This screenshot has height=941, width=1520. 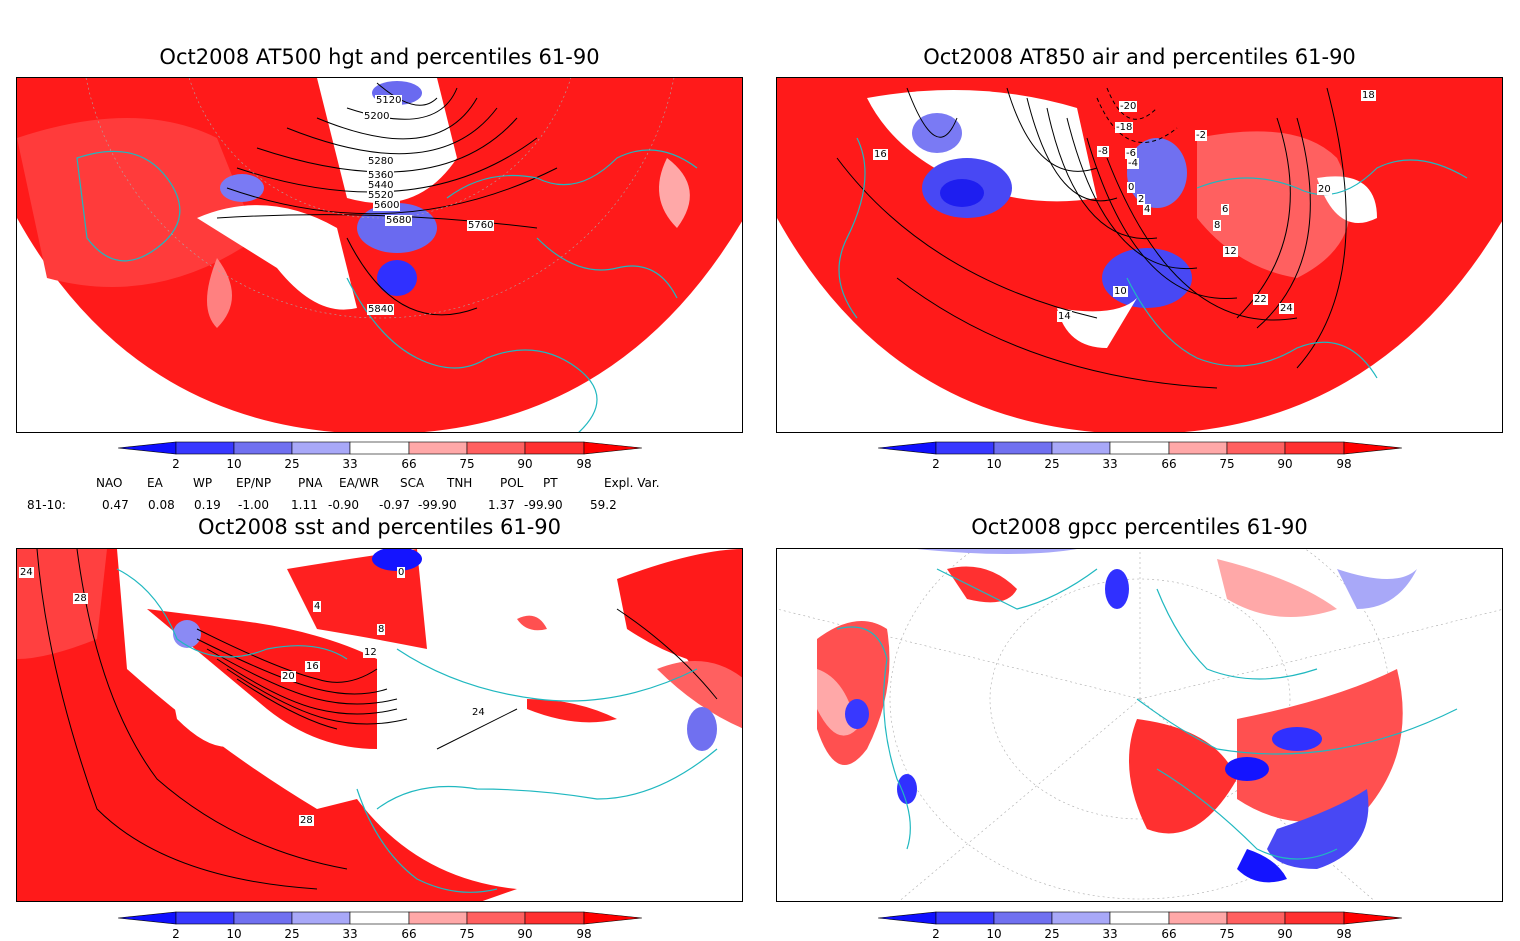 I want to click on contour-label: 18, so click(x=1368, y=95).